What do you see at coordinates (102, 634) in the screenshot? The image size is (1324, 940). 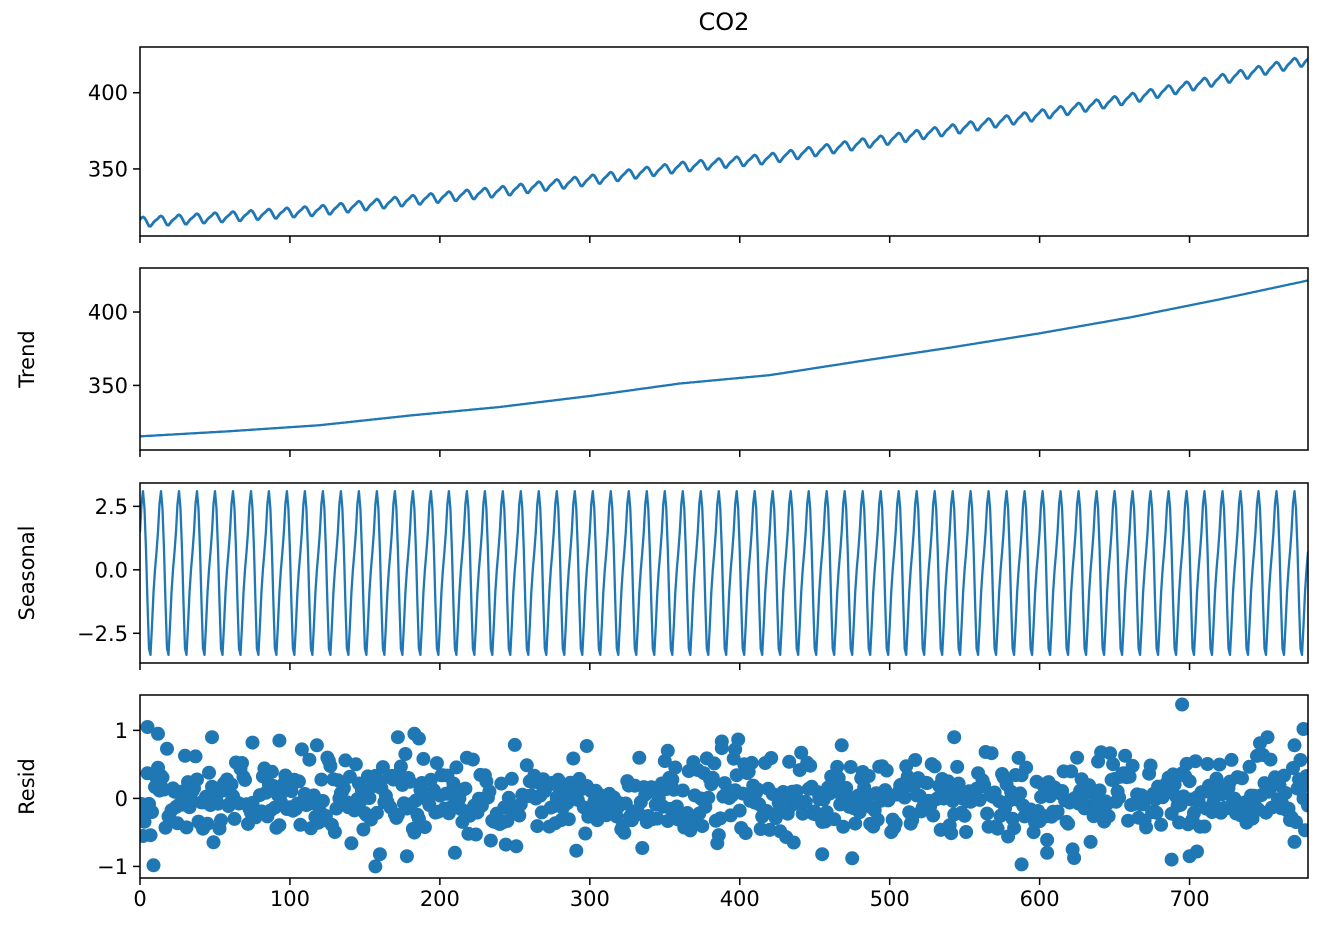 I see `y-tick-label: −2.5` at bounding box center [102, 634].